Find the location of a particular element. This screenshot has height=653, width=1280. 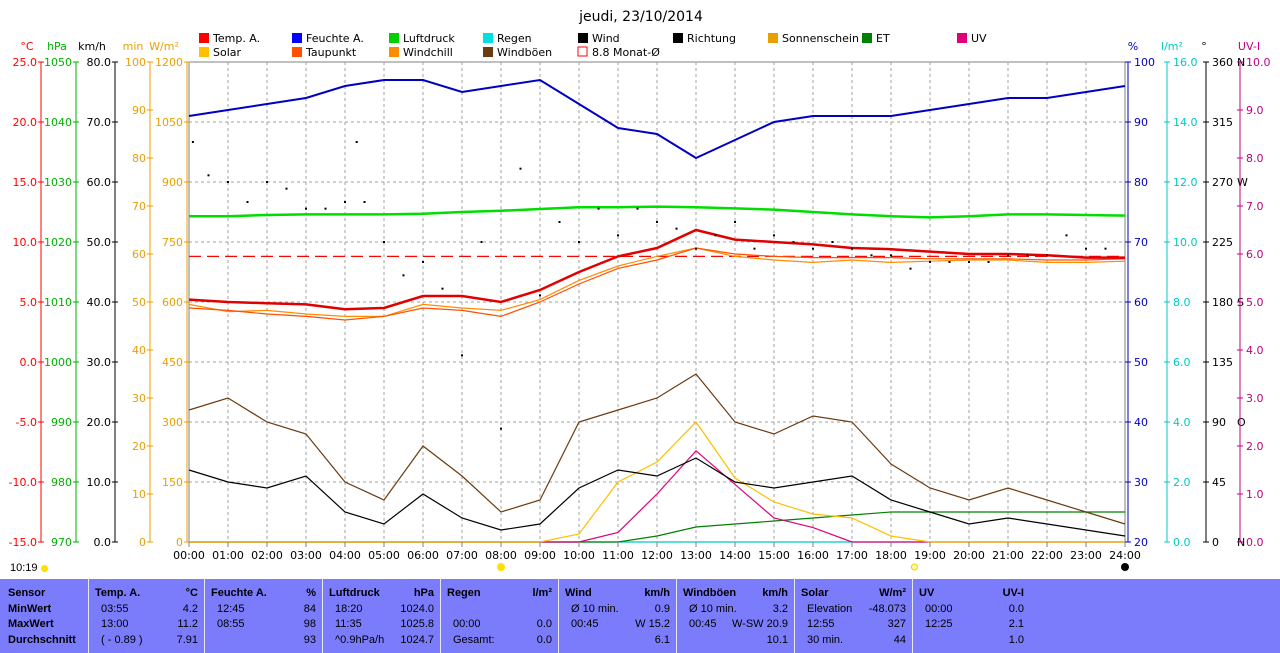

row-label-max: MaxWert is located at coordinates (31, 624).